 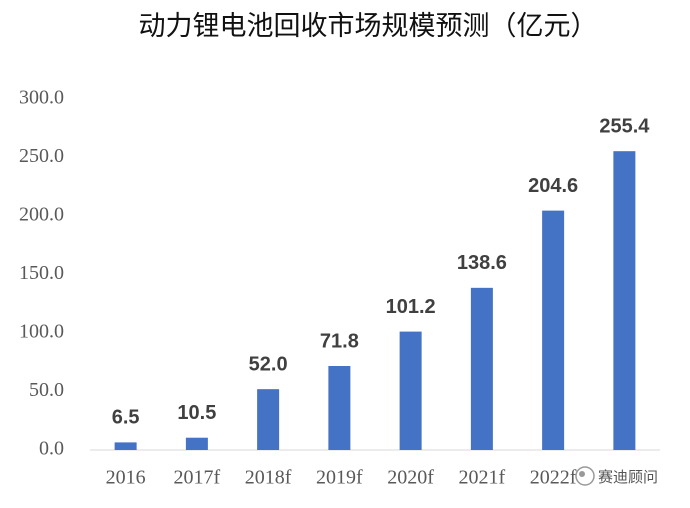 I want to click on data-label: 101.2, so click(x=411, y=307).